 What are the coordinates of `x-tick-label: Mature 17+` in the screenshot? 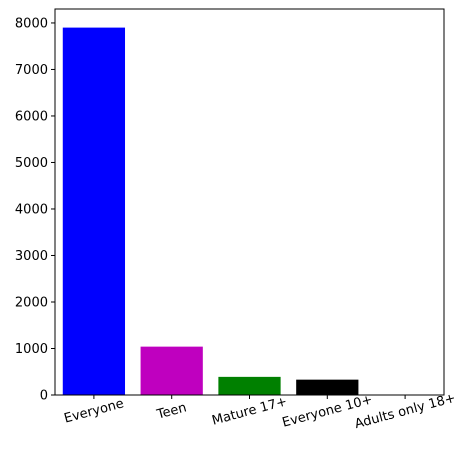 It's located at (249, 411).